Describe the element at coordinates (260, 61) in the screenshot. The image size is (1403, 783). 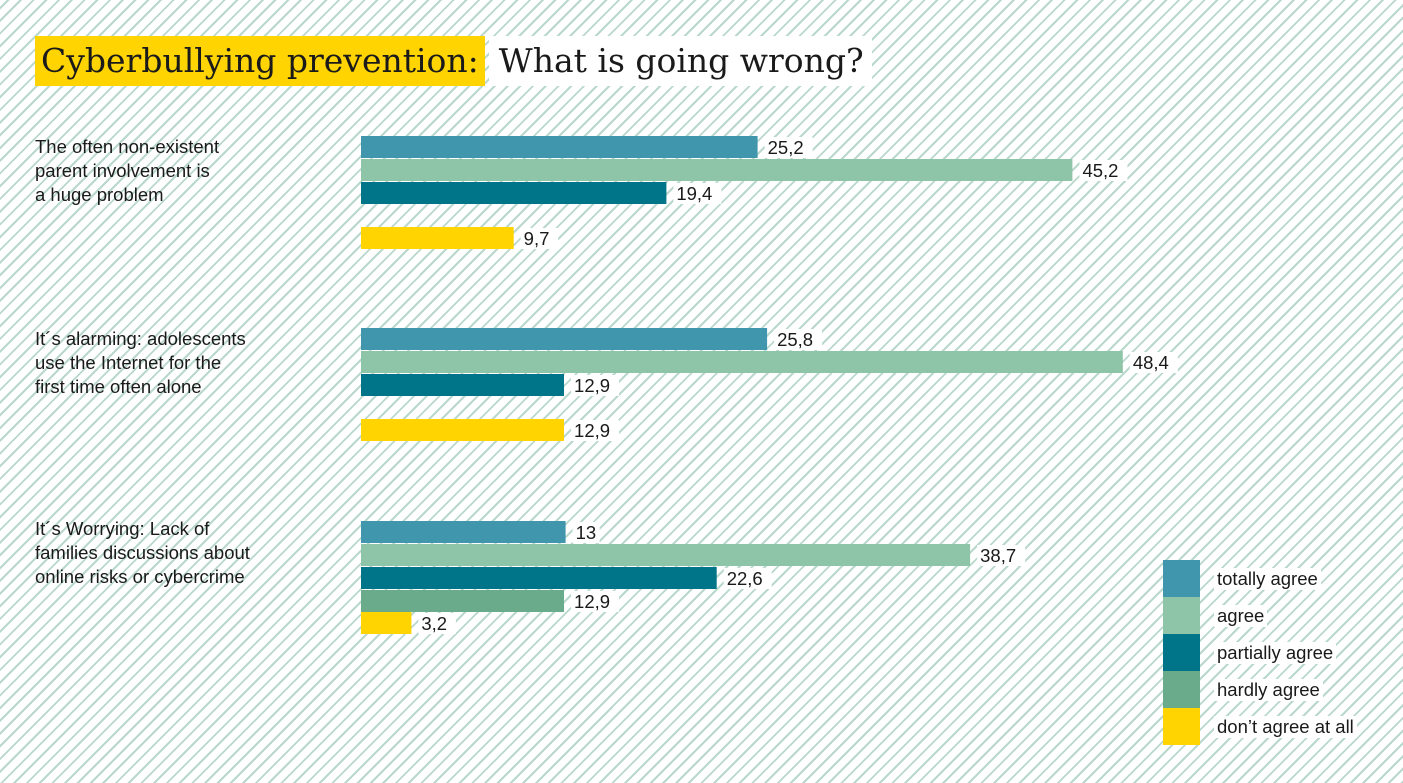
I see `title-highlight: Cyberbullying prevention:` at that location.